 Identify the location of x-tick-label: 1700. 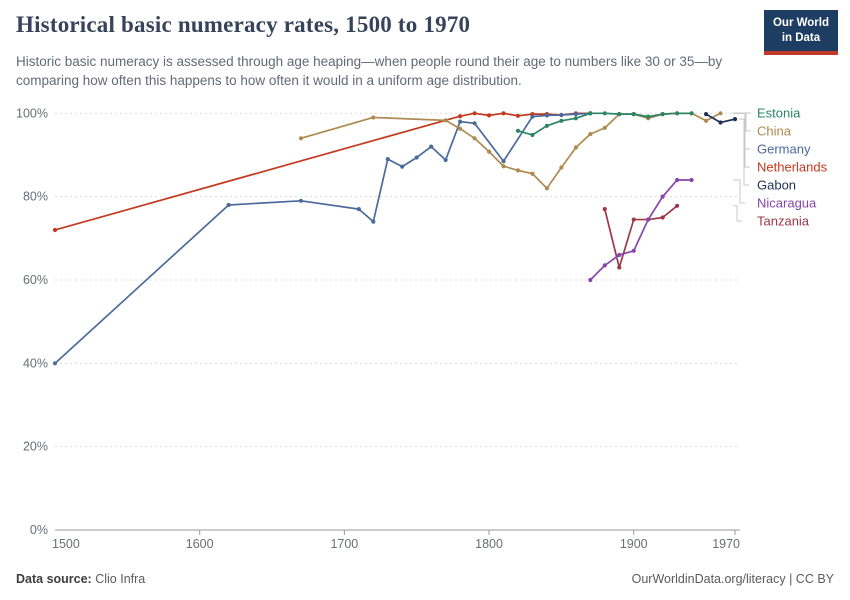
(344, 544).